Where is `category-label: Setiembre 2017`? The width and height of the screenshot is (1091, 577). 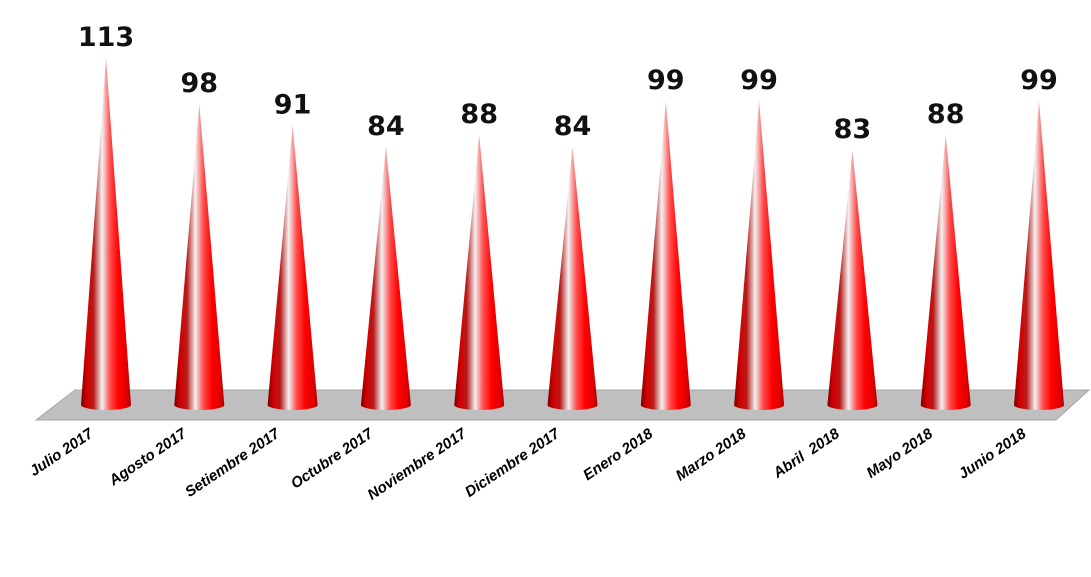 category-label: Setiembre 2017 is located at coordinates (232, 463).